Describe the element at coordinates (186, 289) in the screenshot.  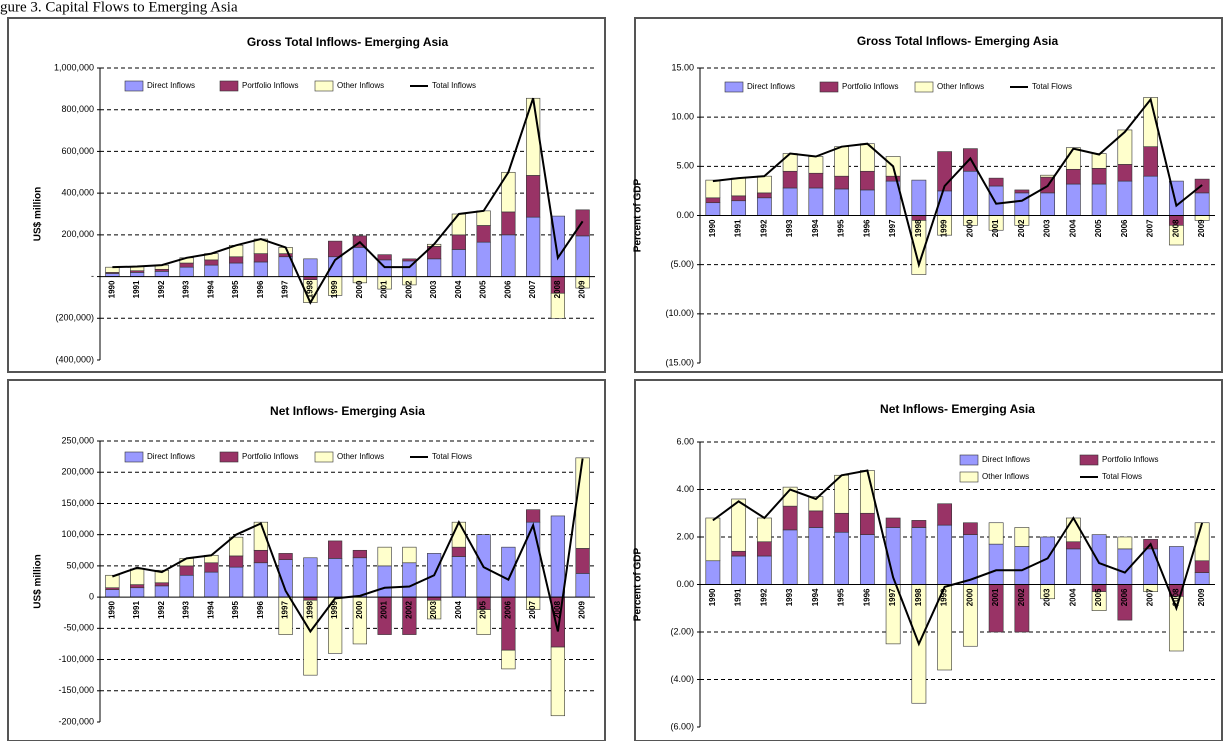
I see `x-tick-label: 1993` at that location.